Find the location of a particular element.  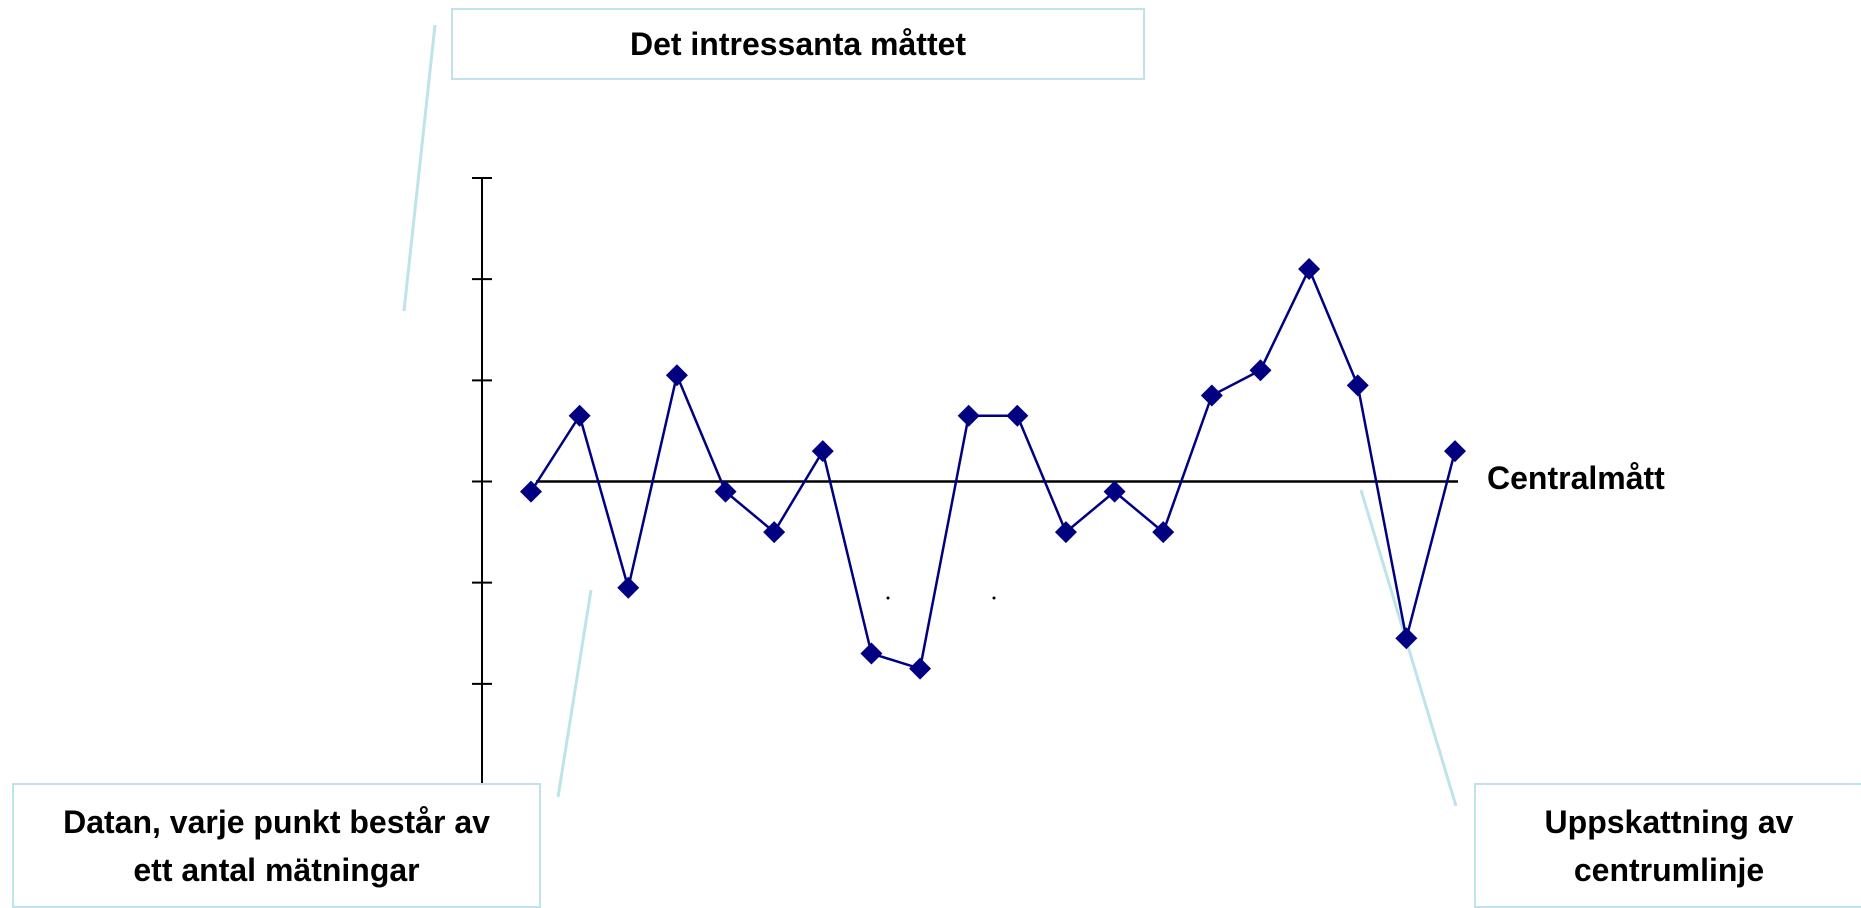

callout-measure-text: Det intressanta måttet is located at coordinates (798, 44).